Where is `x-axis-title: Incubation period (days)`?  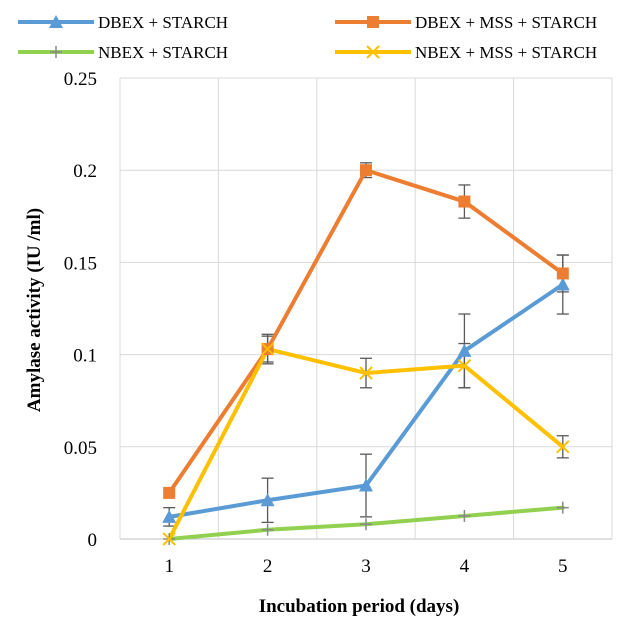 x-axis-title: Incubation period (days) is located at coordinates (359, 606).